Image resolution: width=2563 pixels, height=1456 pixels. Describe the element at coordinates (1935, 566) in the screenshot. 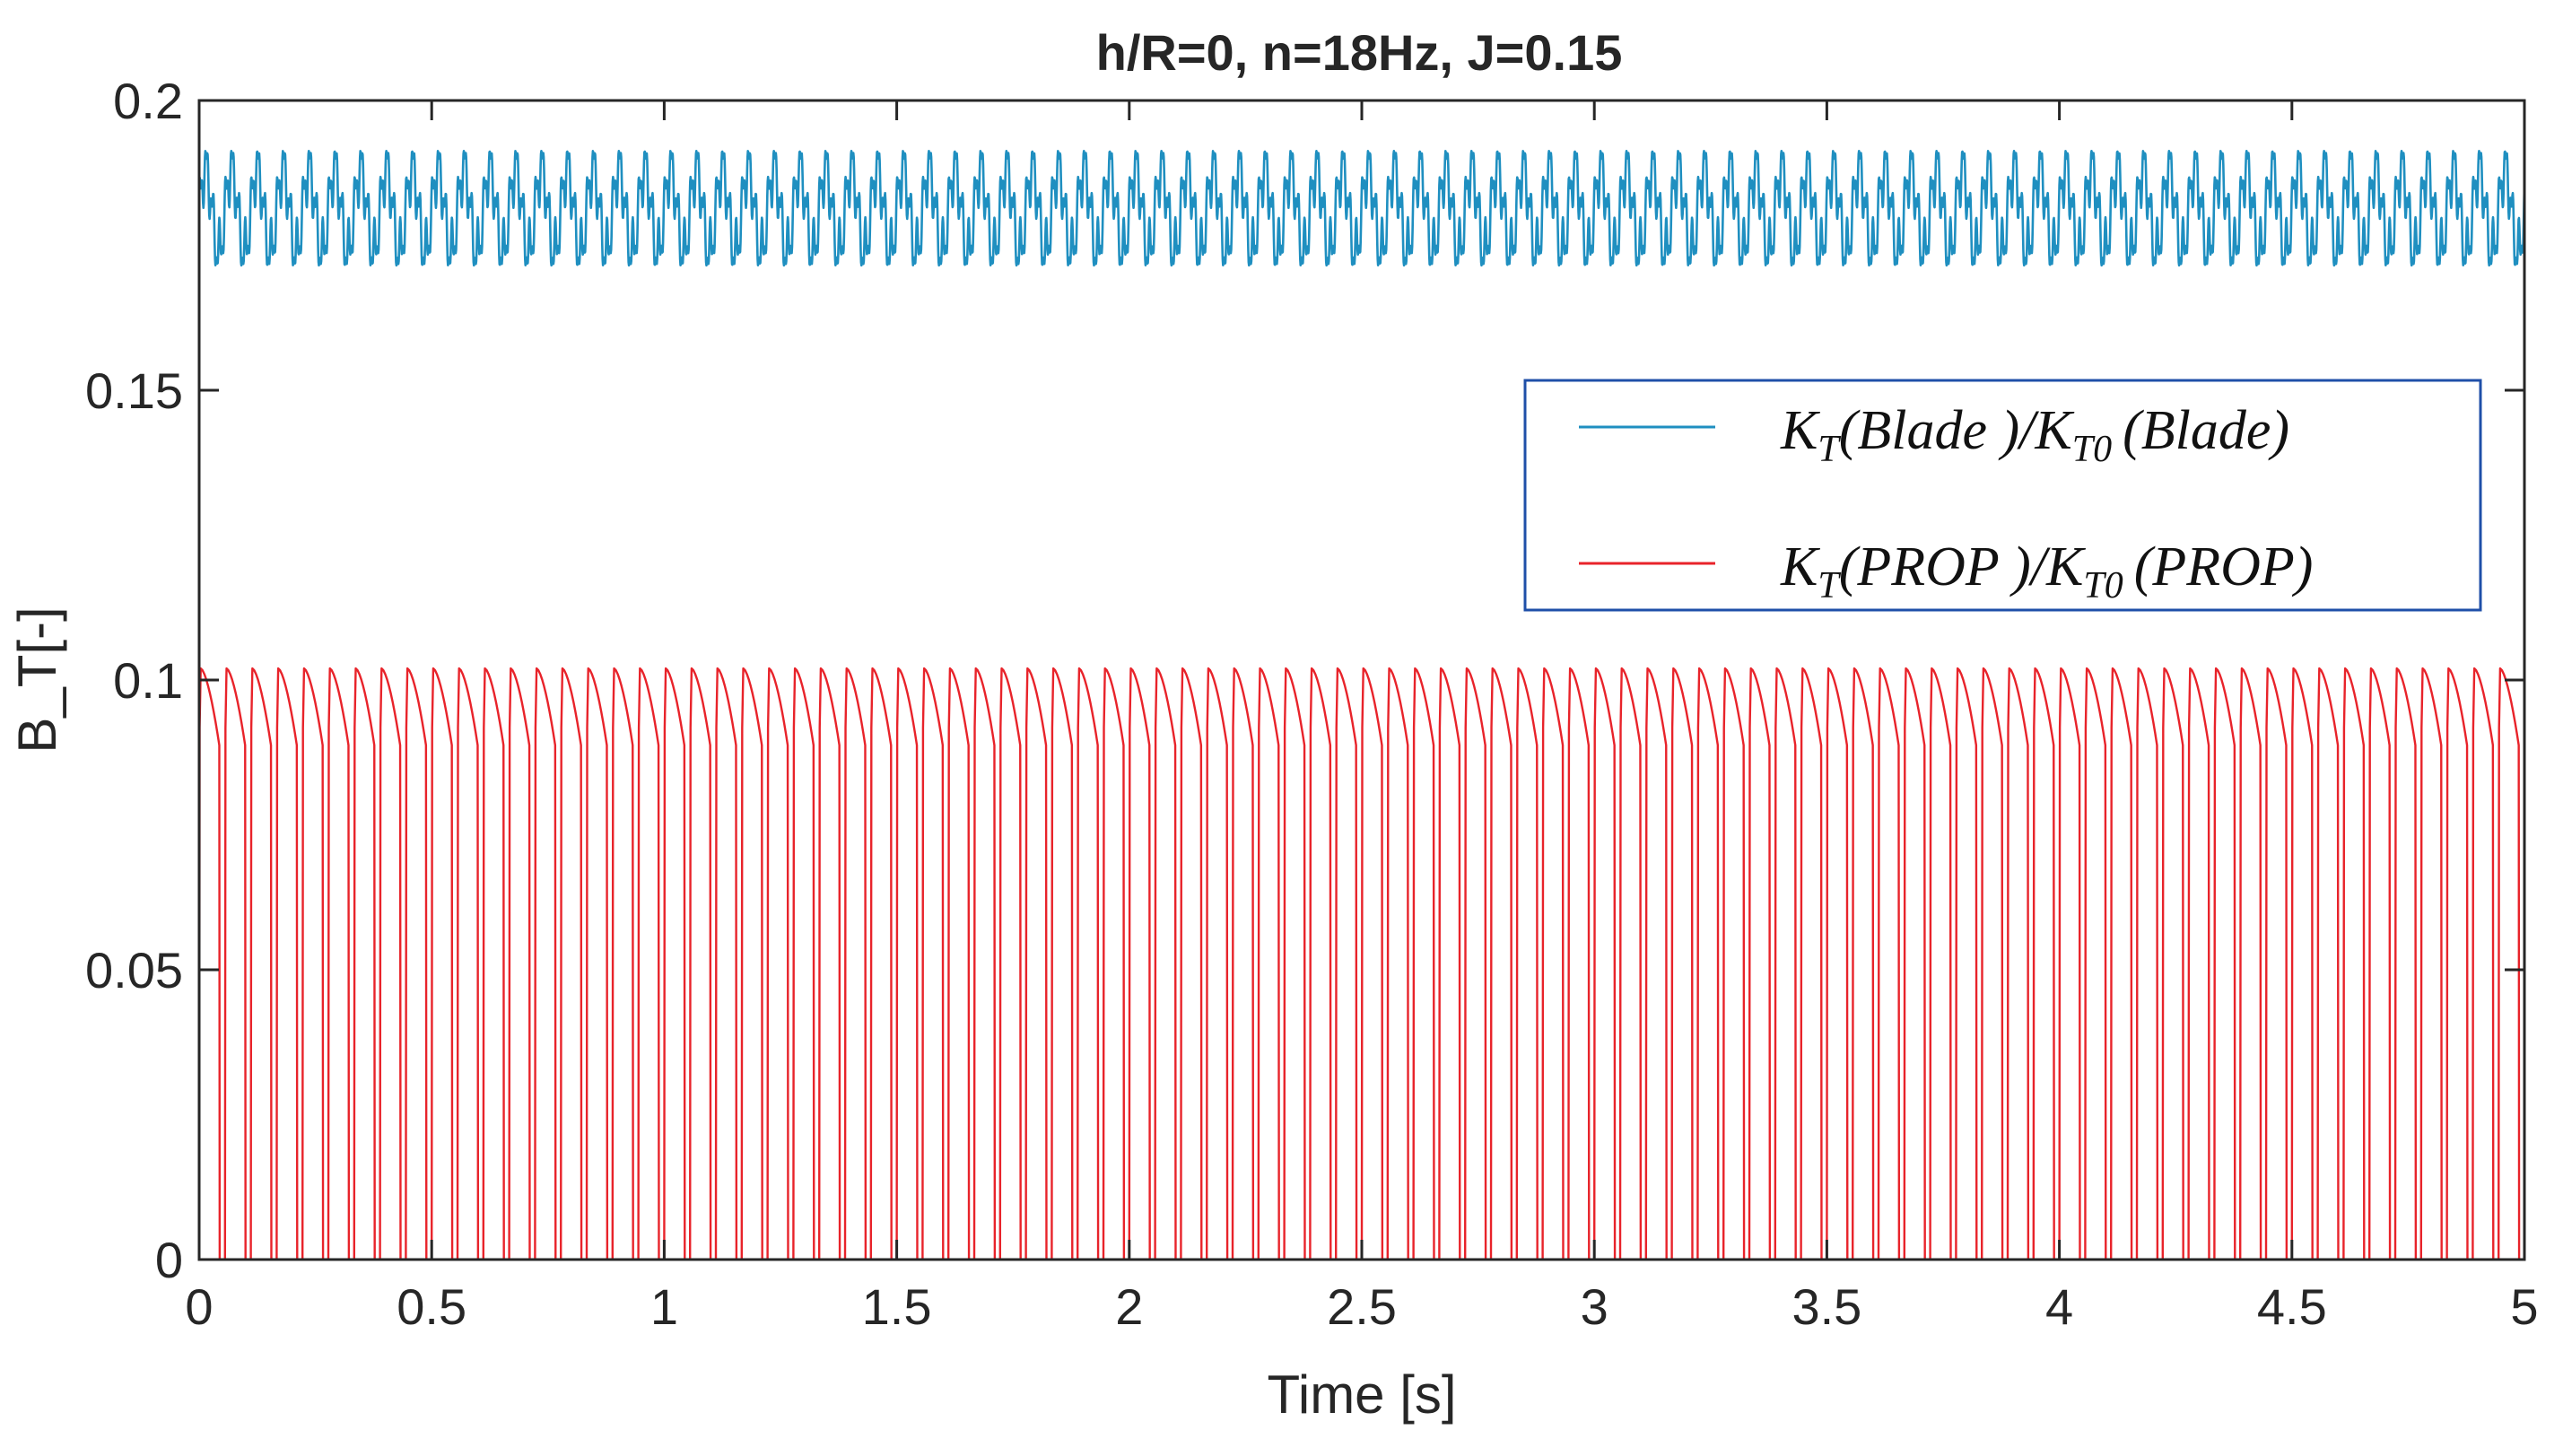

I see `legend-prop-num-arg: (PROP )` at that location.